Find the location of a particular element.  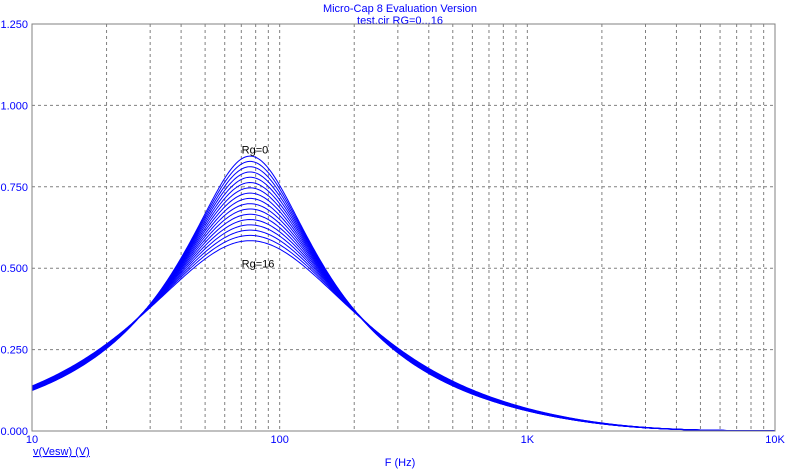

y-tick-label: 0.250 is located at coordinates (14, 351).